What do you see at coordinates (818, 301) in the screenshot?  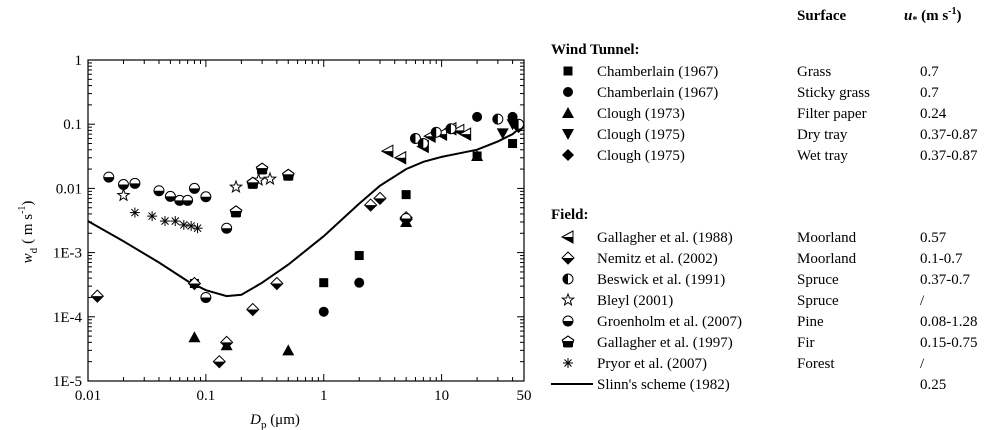 I see `legend-surface: Spruce` at bounding box center [818, 301].